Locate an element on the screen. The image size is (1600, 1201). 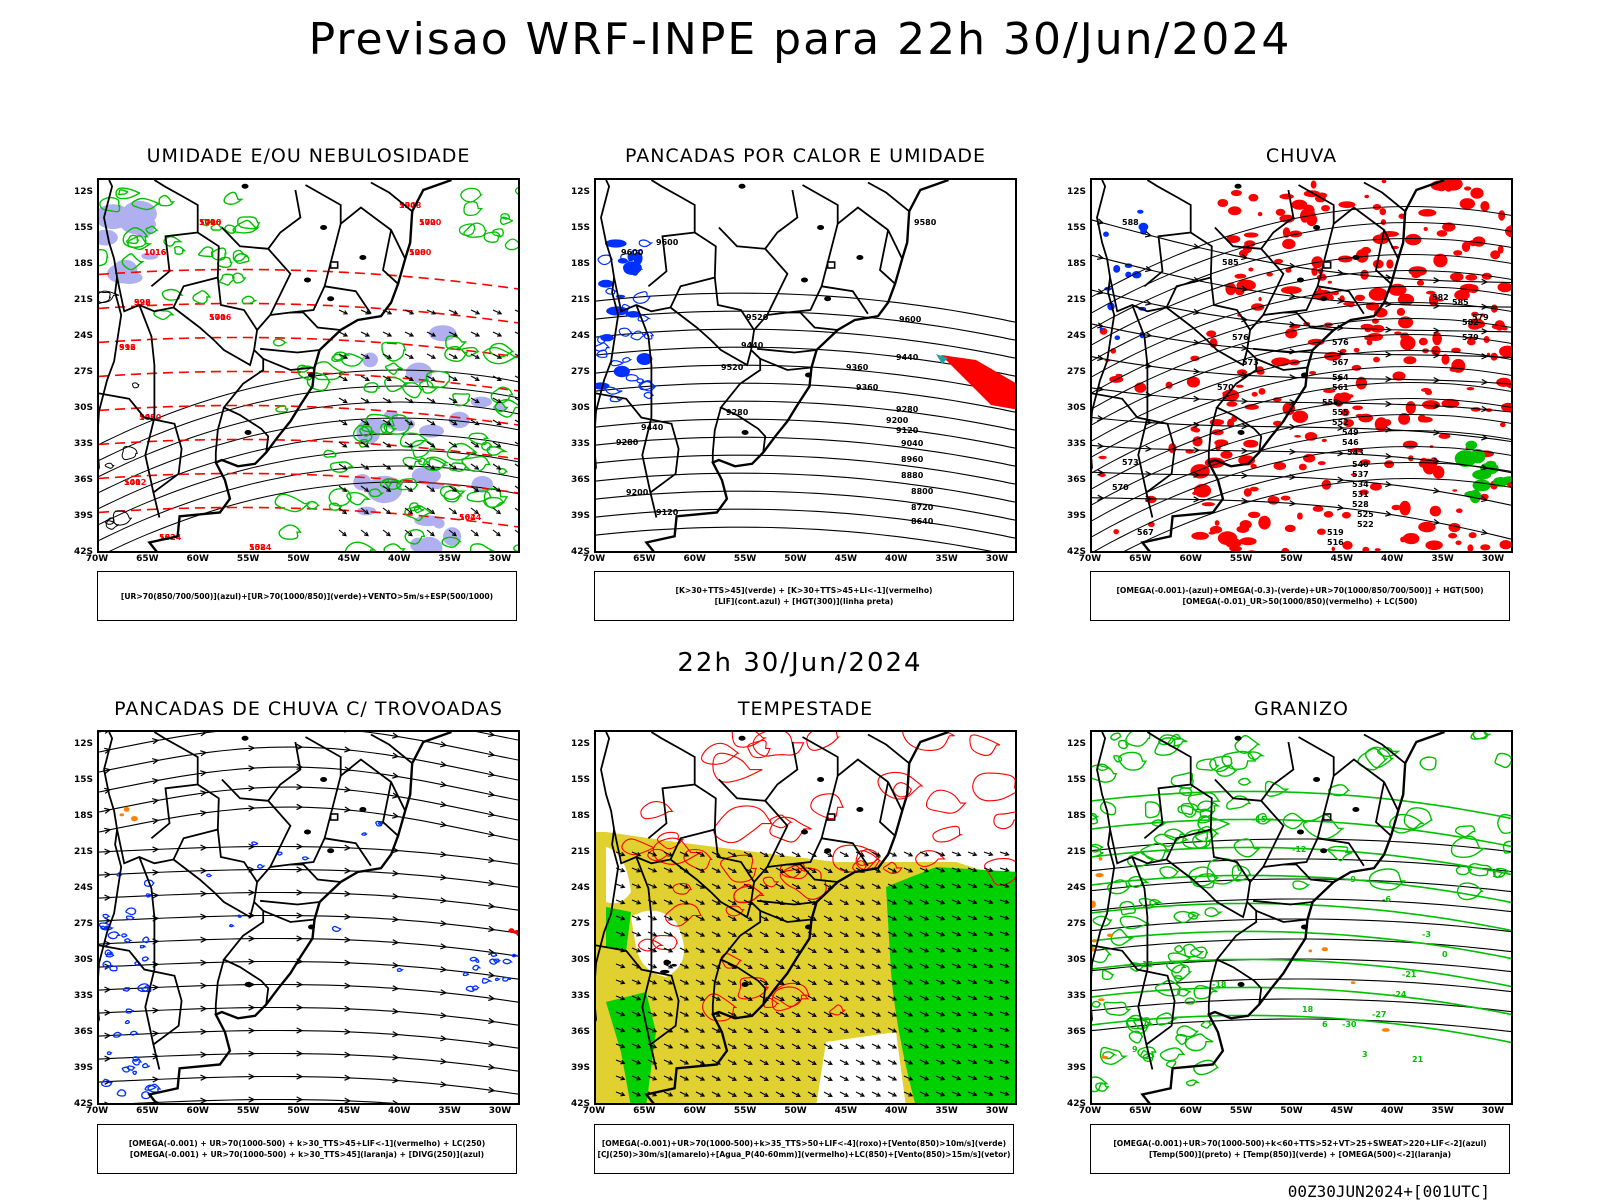
lat-tick-label: 36S is located at coordinates (576, 1032).